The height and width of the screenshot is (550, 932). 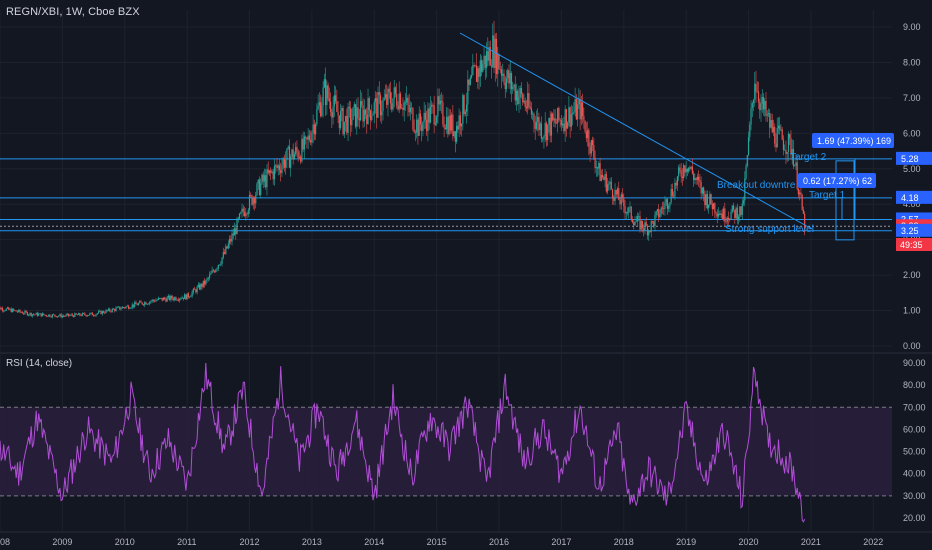 What do you see at coordinates (912, 311) in the screenshot?
I see `price-tick-label: 1.00` at bounding box center [912, 311].